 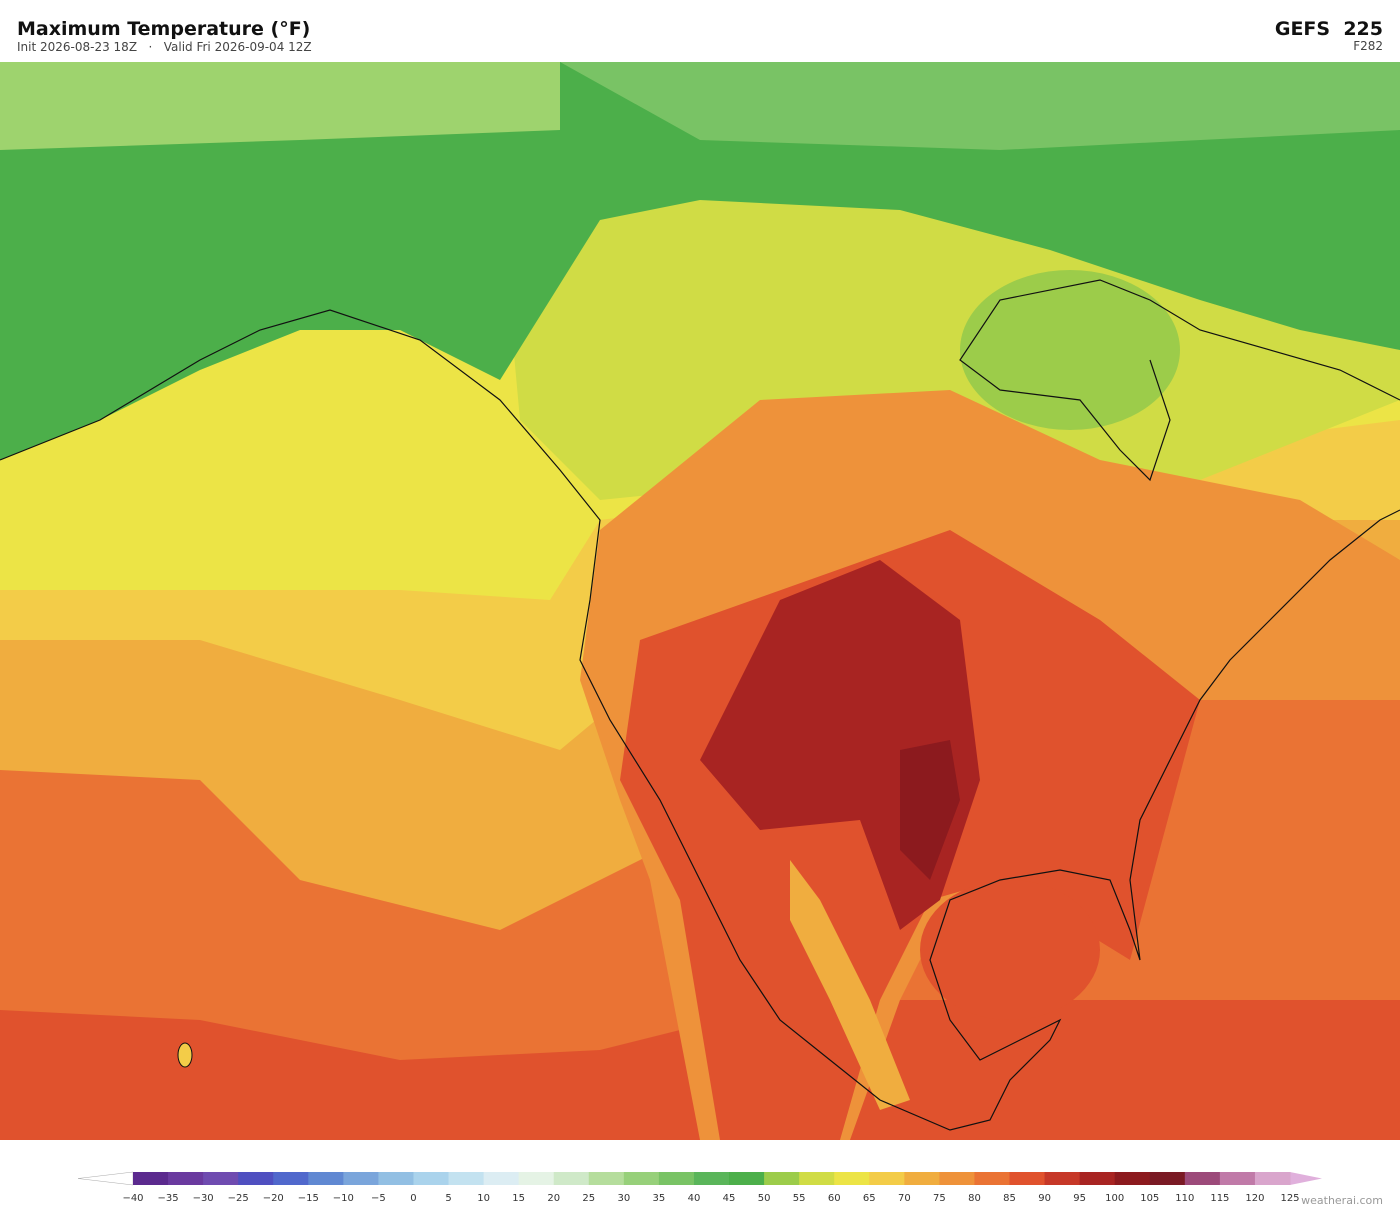 What do you see at coordinates (553, 1198) in the screenshot?
I see `colorbar-label: 20` at bounding box center [553, 1198].